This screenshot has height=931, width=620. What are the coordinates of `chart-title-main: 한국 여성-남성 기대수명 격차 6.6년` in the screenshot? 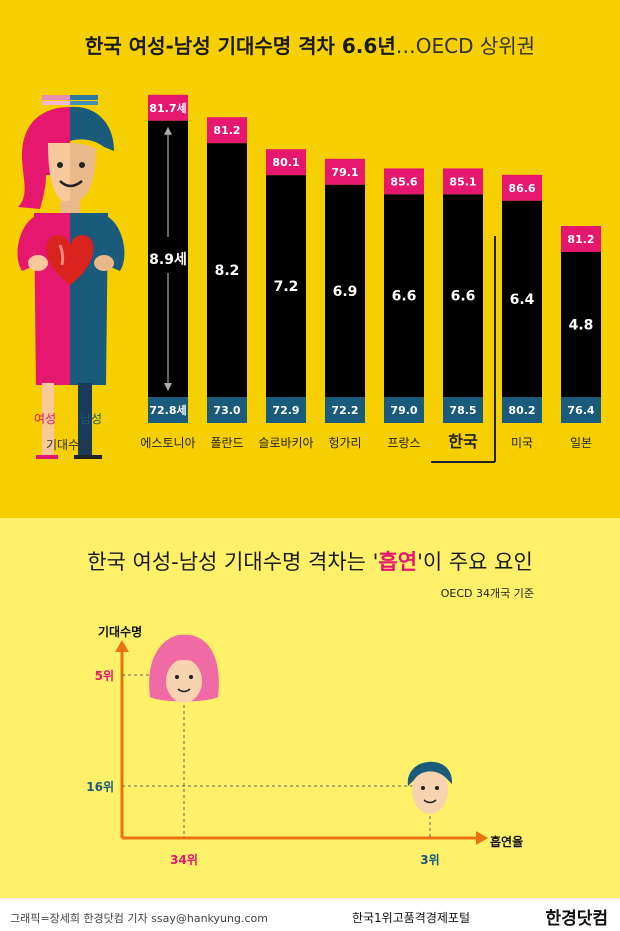 It's located at (240, 46).